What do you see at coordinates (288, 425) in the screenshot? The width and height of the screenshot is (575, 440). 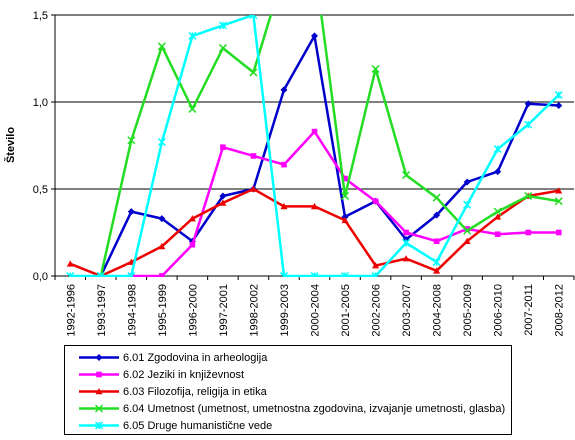 I see `legend-item: 6.05 Druge humanistične vede` at bounding box center [288, 425].